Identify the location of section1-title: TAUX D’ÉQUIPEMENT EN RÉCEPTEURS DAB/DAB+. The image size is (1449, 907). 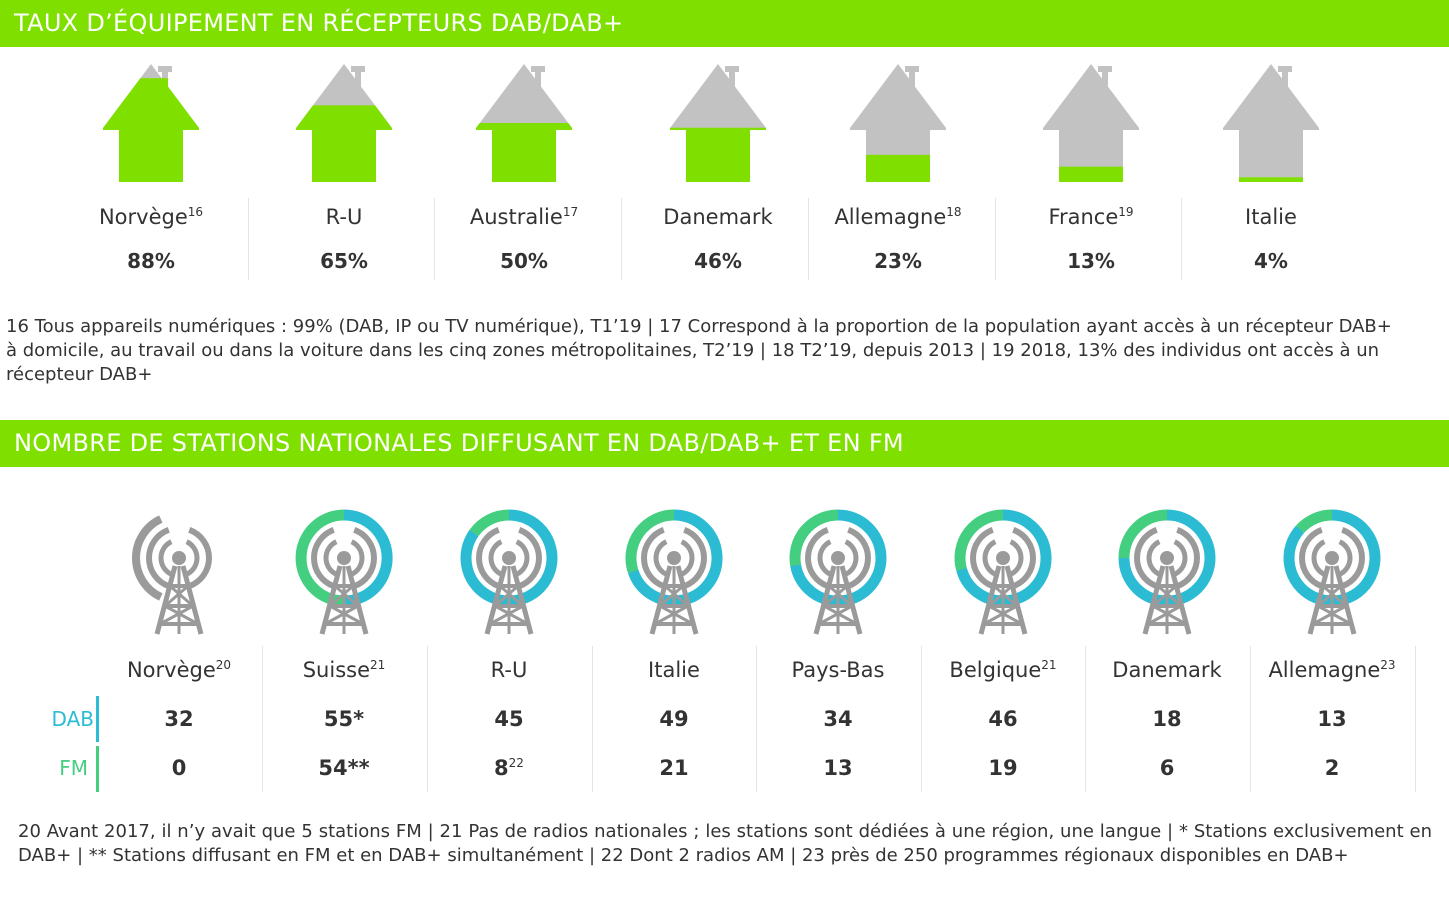
(319, 23).